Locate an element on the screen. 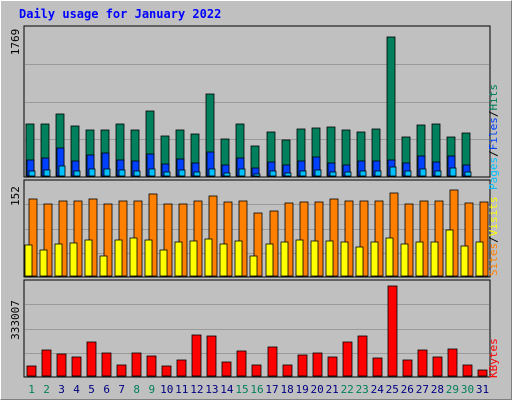  x-tick-label: 28 is located at coordinates (437, 389).